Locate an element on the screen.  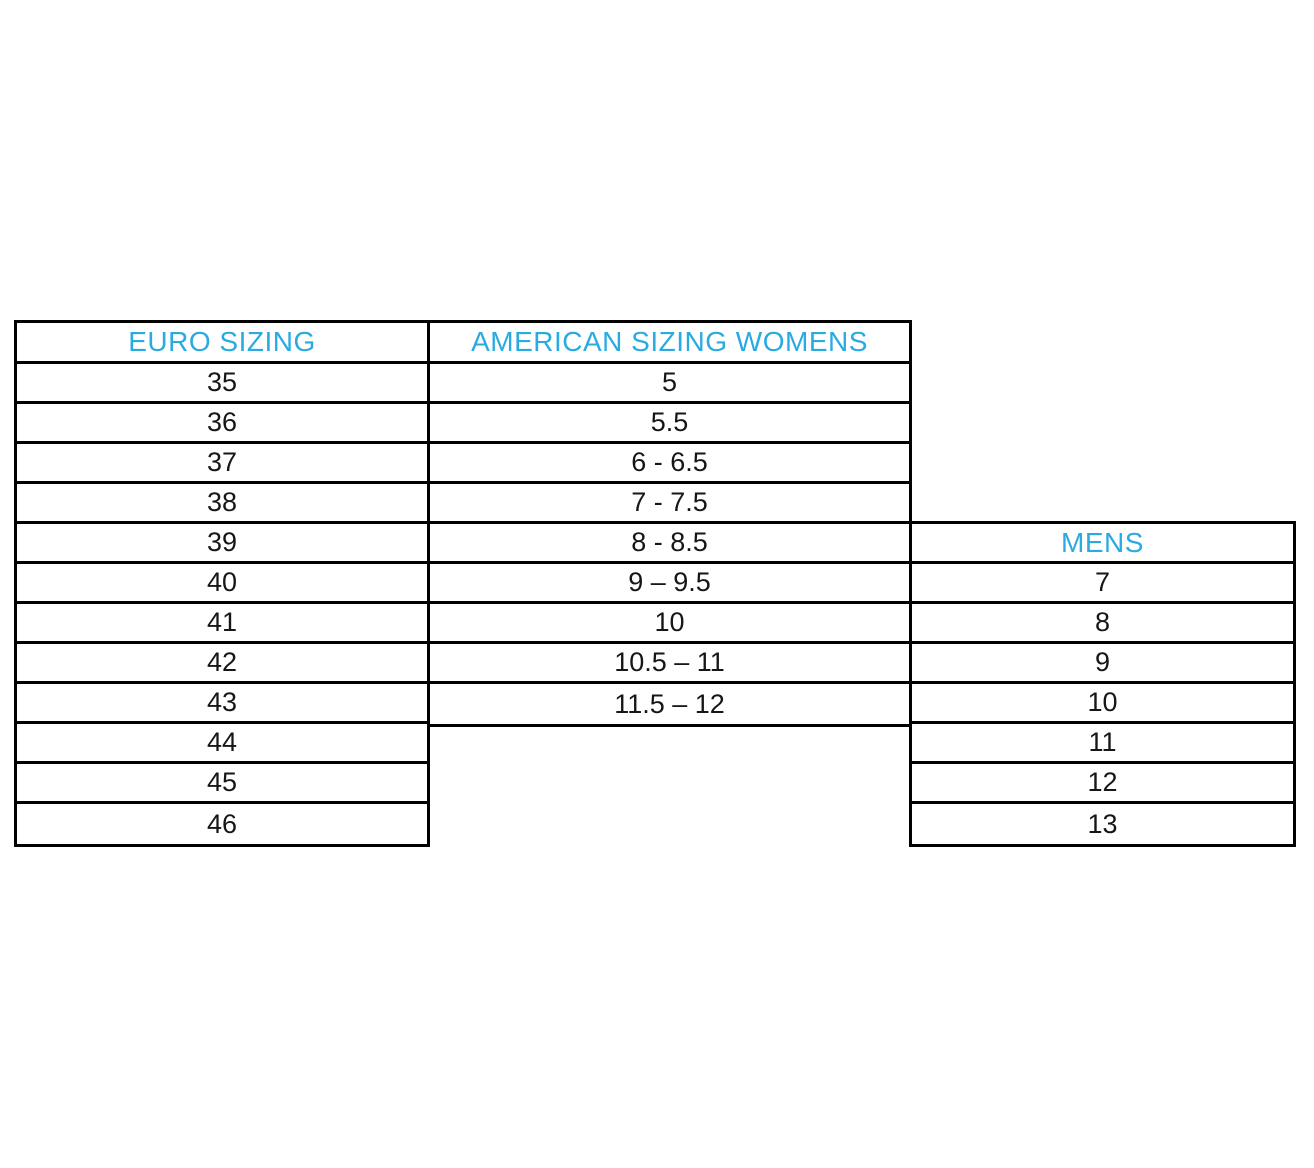
mens-size-cell: 7 is located at coordinates (1102, 584).